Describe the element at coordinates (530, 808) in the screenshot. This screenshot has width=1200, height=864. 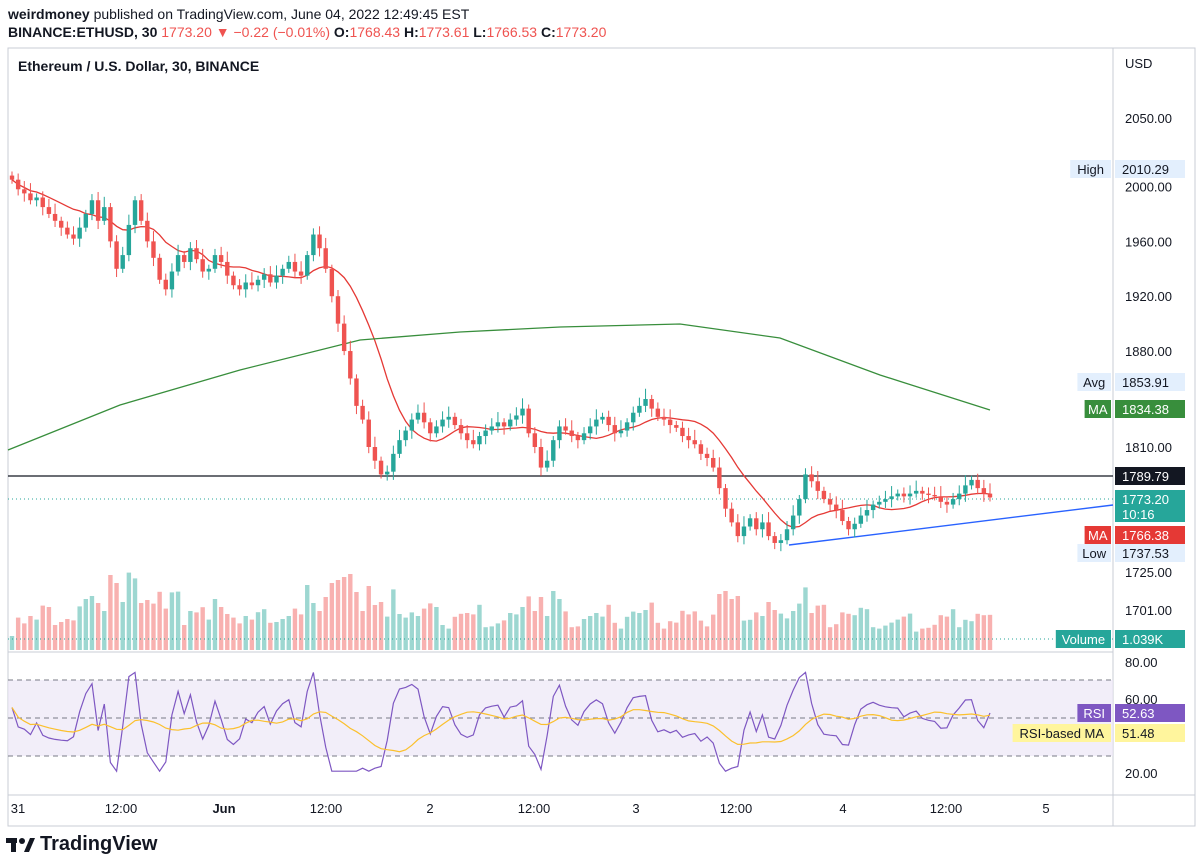
I see `time-axis: 31 12:00 Jun 12:00 2 12:00 3 12:00 4 12:00 5` at that location.